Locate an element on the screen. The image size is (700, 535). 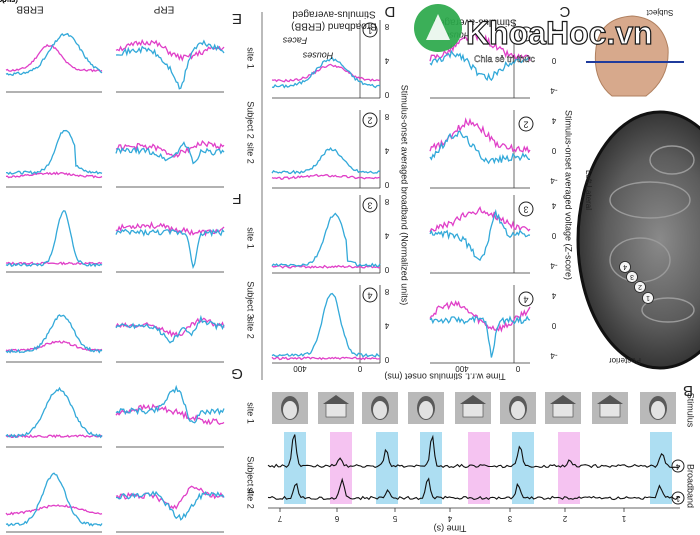
stimulus-row-label: Stimulus is located at coordinates (691, 410).